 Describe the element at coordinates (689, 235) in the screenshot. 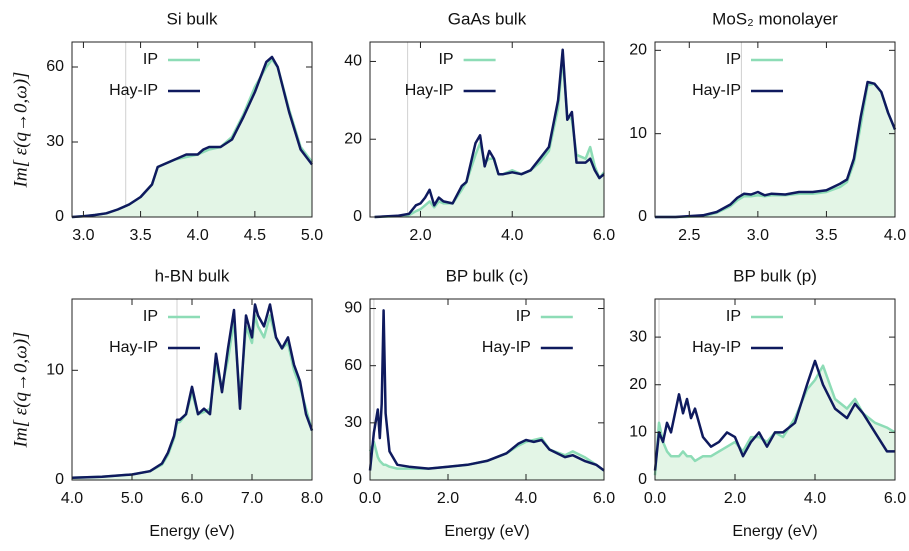

I see `x-tick-label: 2.5` at that location.